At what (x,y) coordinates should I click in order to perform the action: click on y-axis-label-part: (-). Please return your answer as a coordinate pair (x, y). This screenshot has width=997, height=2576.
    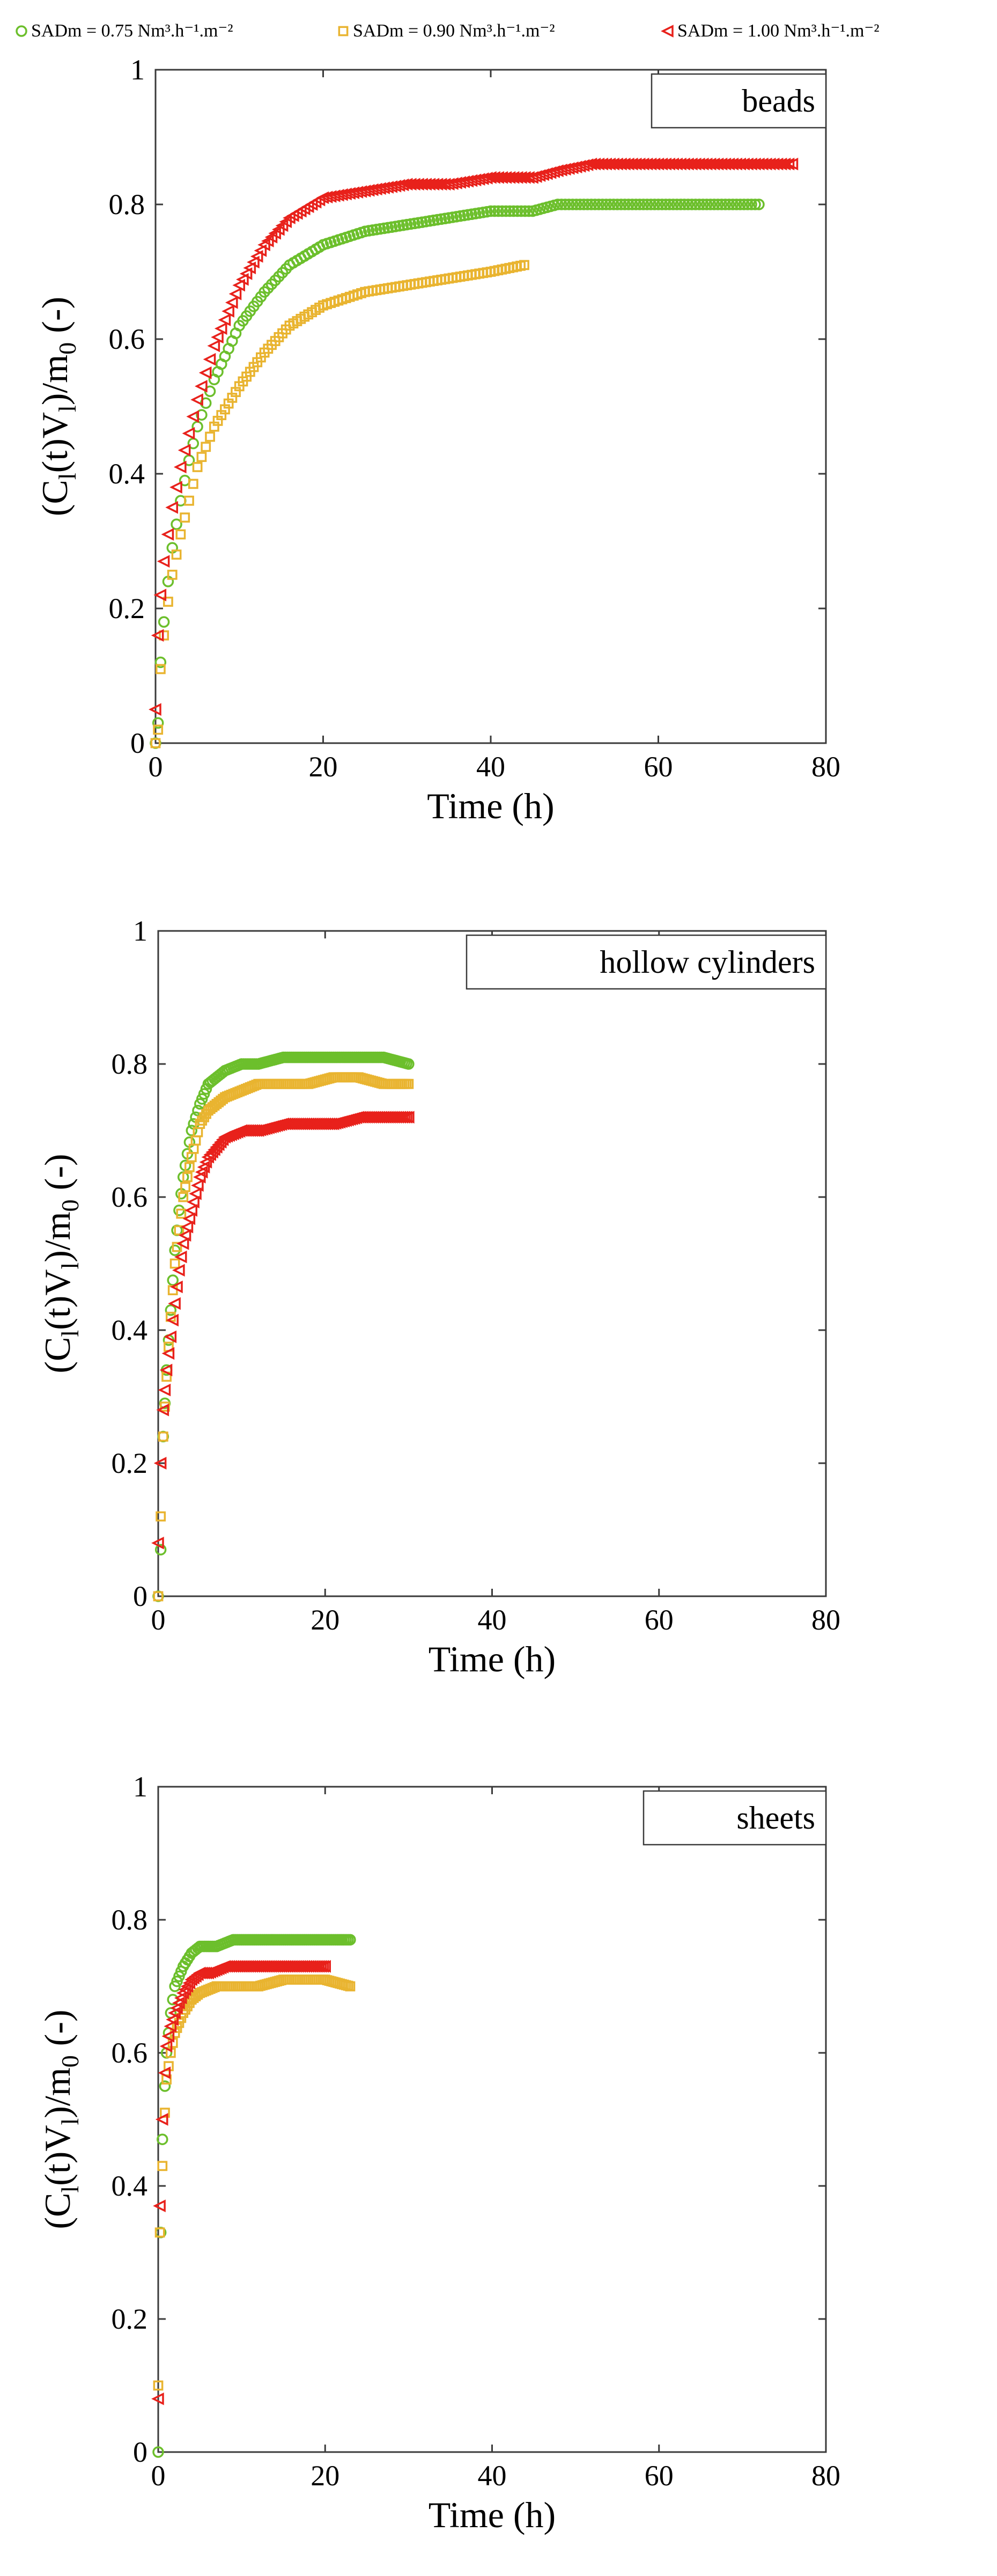
    Looking at the image, I should click on (57, 1176).